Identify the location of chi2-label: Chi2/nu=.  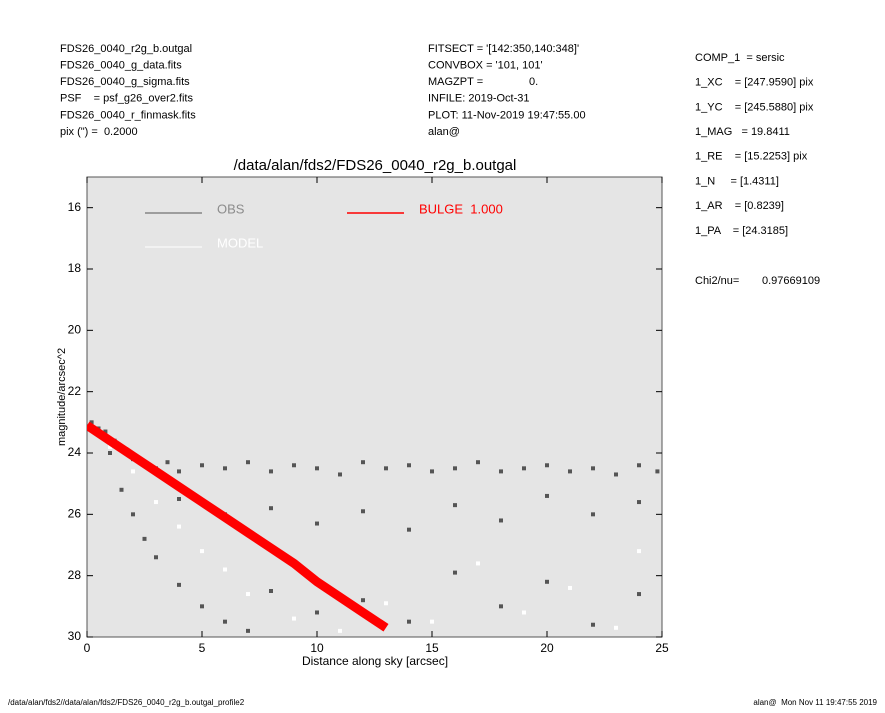
(717, 281).